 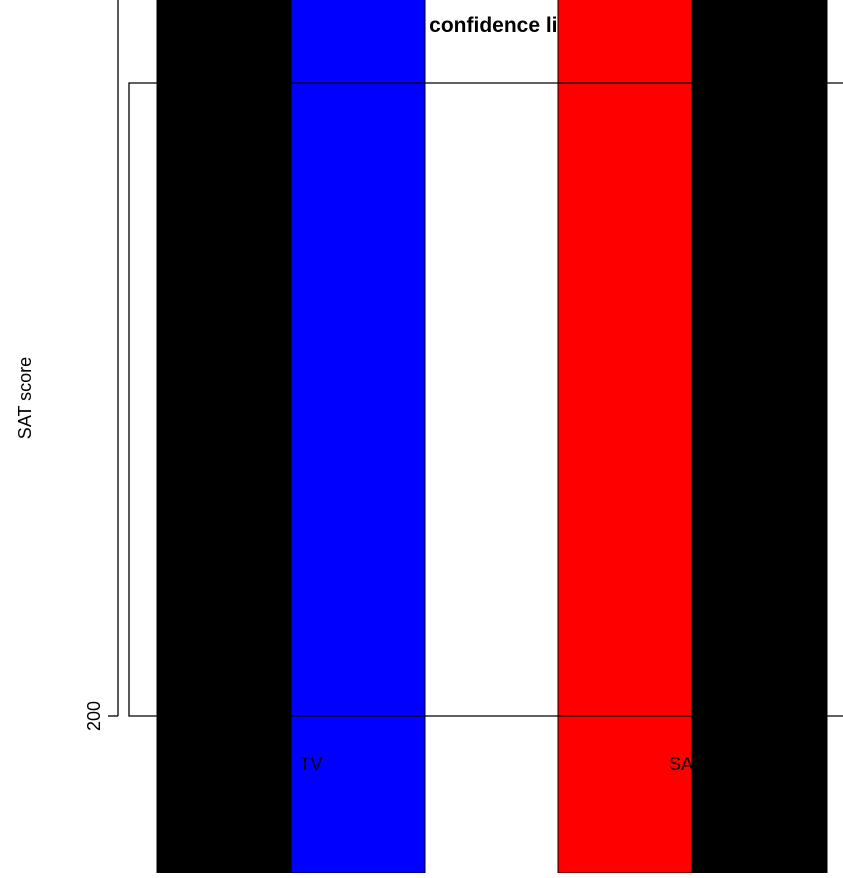 What do you see at coordinates (490, 25) in the screenshot?
I see `chart-title: 95% confidence limits` at bounding box center [490, 25].